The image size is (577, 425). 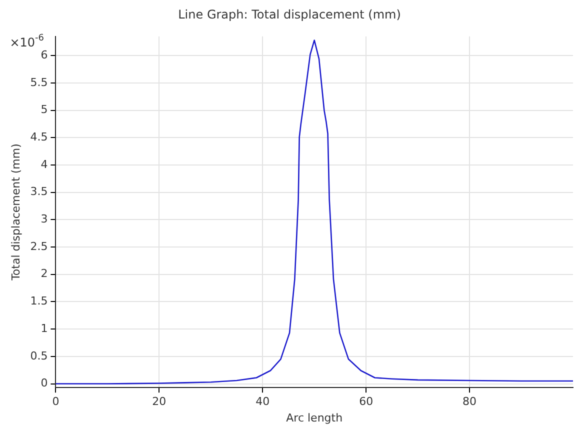 What do you see at coordinates (39, 301) in the screenshot?
I see `y-tick-label: 1.5` at bounding box center [39, 301].